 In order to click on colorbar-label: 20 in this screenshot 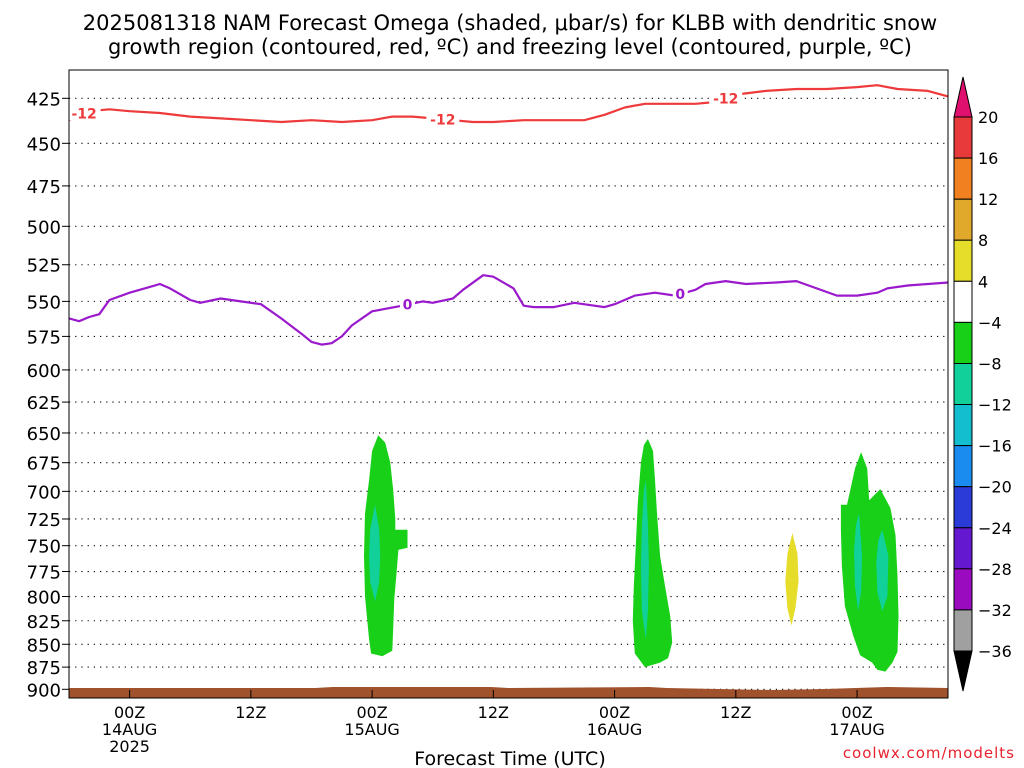, I will do `click(988, 117)`.